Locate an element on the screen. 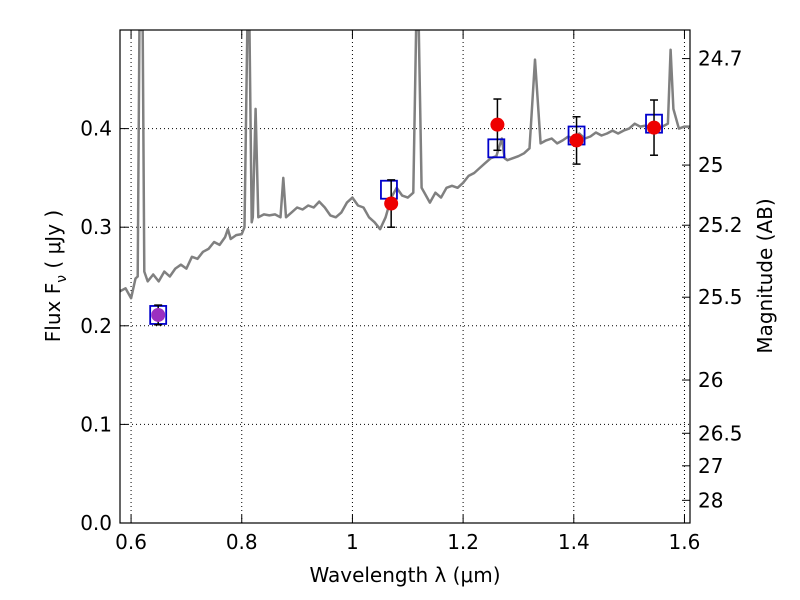 The image size is (800, 600). y2-tick-label: 24.7 is located at coordinates (720, 59).